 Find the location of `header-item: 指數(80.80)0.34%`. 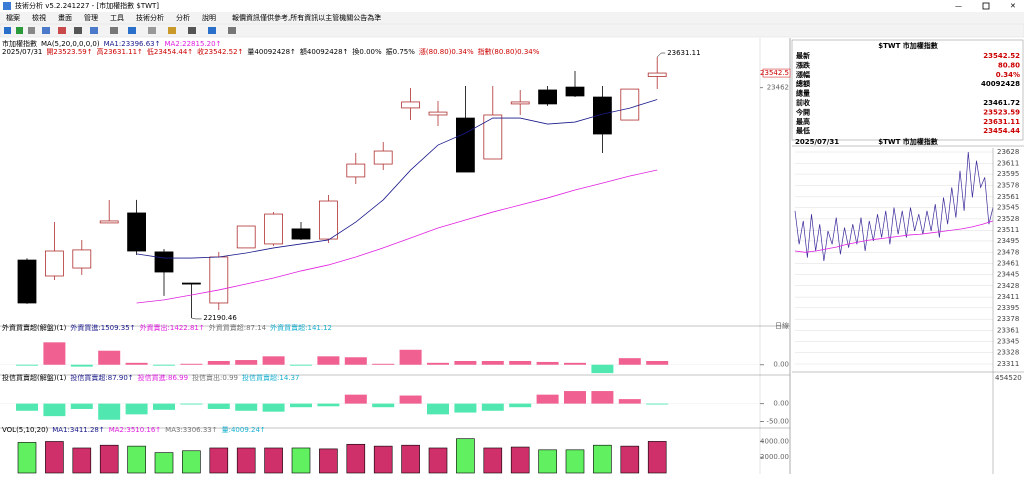

header-item: 指數(80.80)0.34% is located at coordinates (509, 51).